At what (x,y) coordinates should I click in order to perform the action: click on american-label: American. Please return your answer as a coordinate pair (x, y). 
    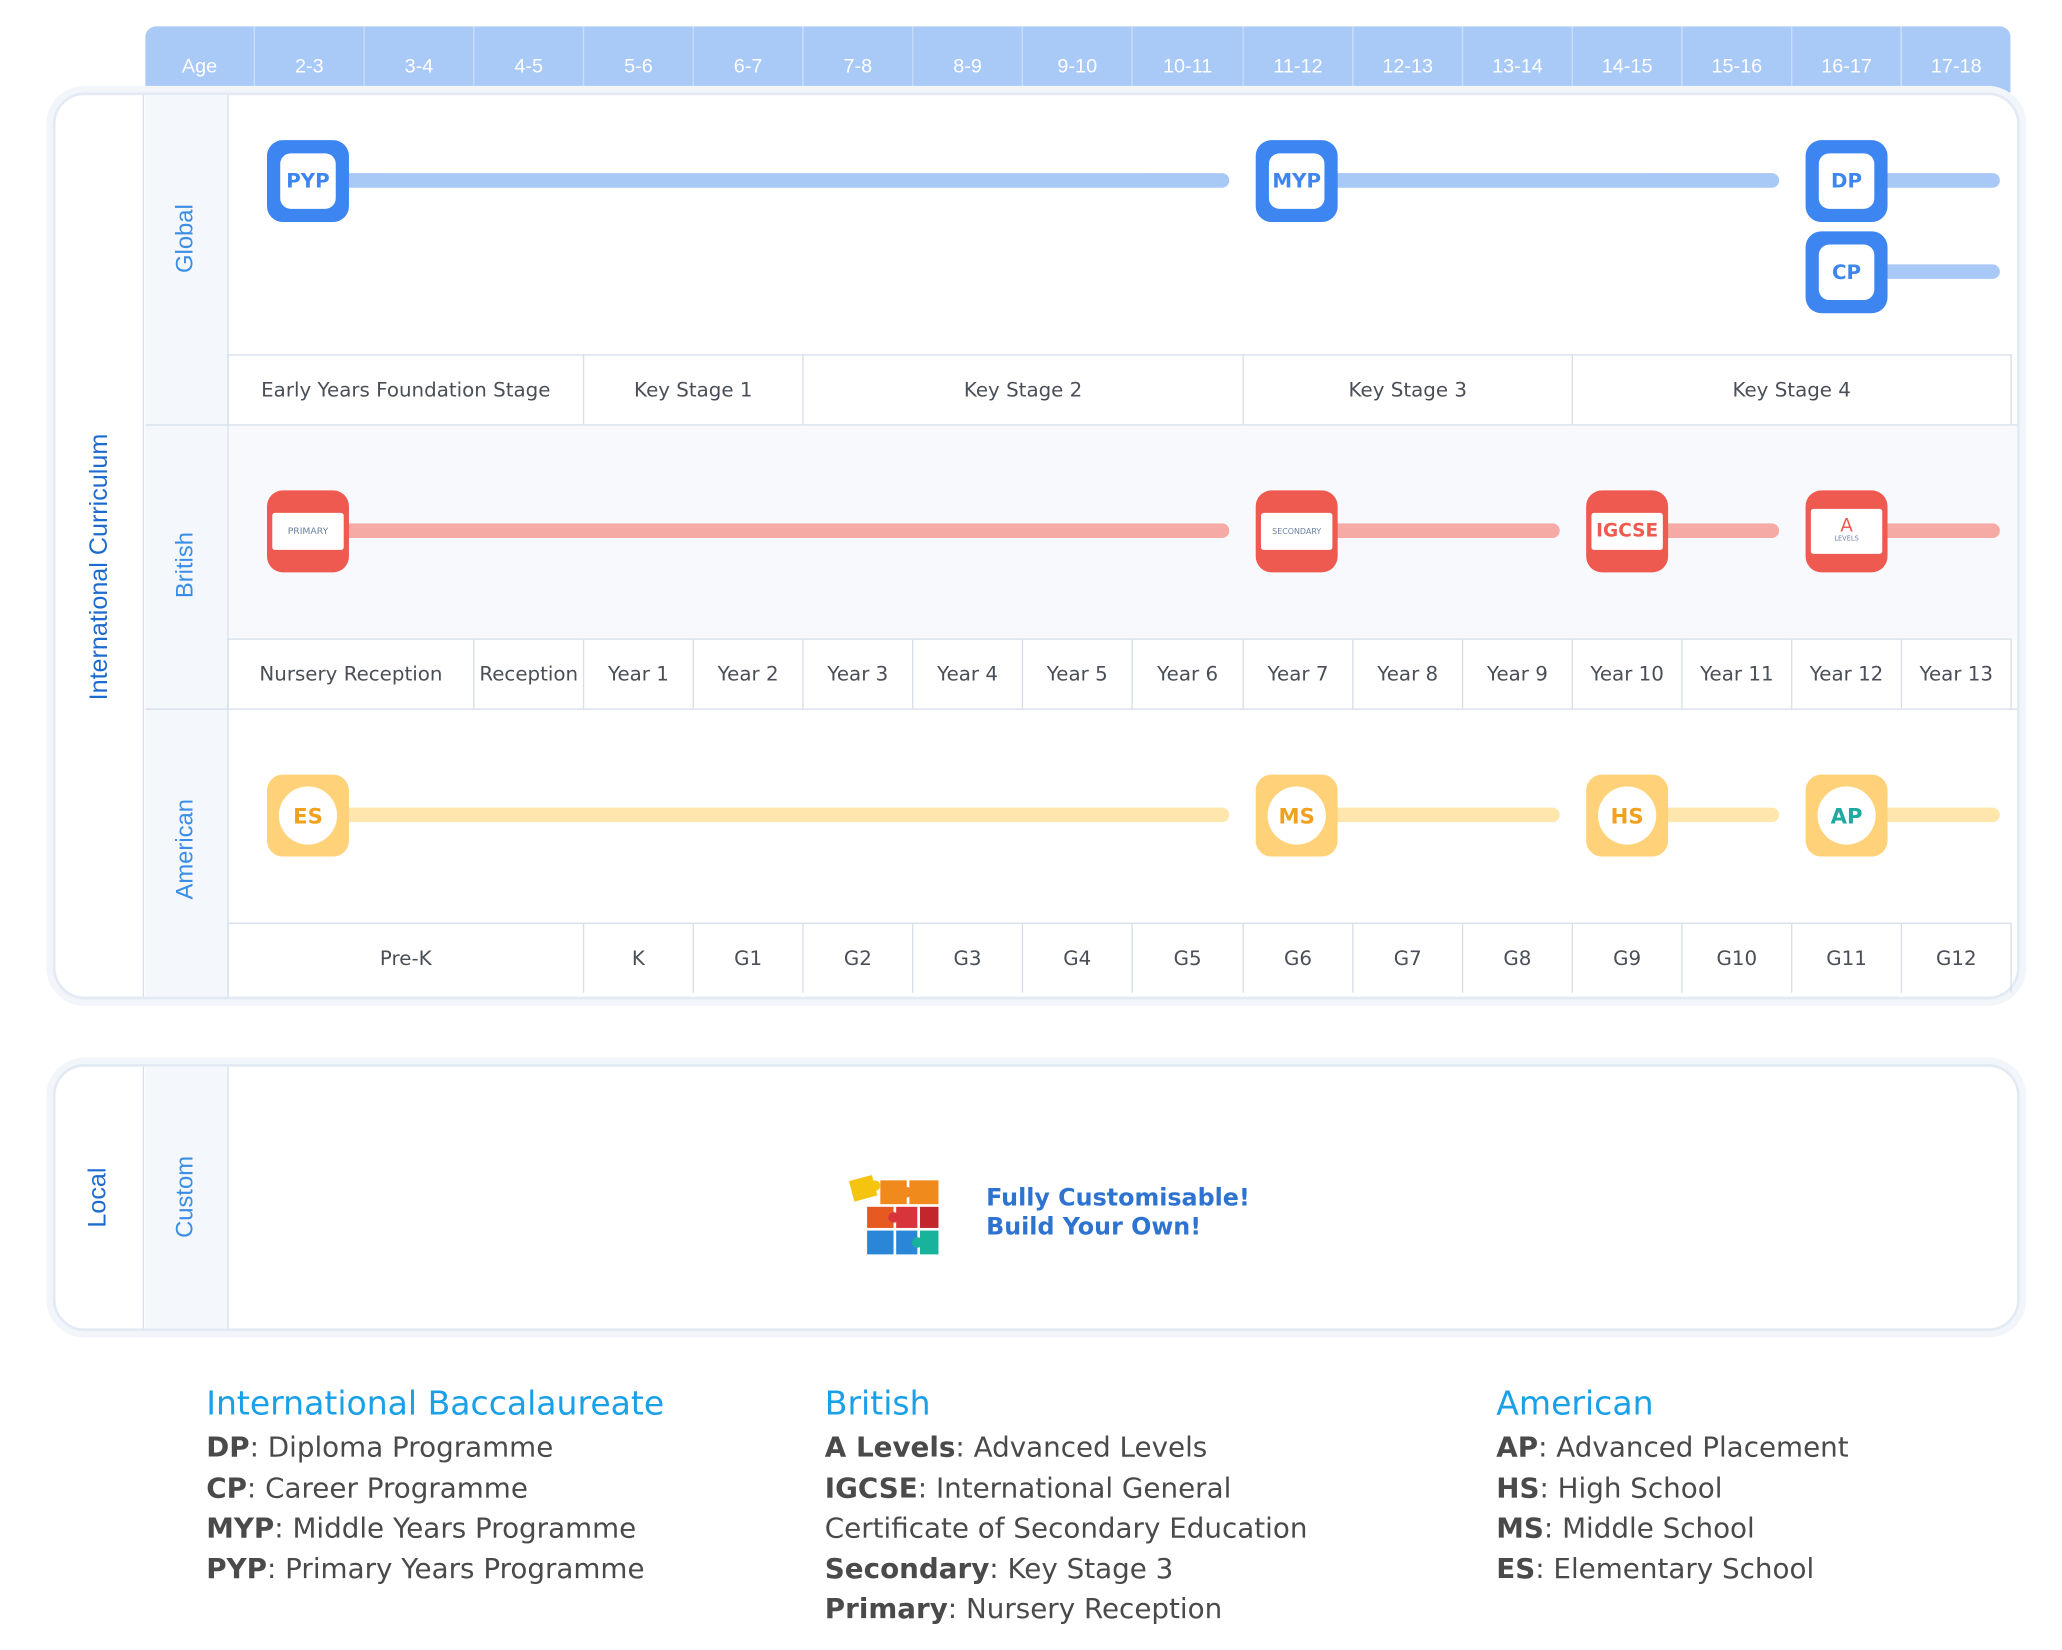
    Looking at the image, I should click on (184, 849).